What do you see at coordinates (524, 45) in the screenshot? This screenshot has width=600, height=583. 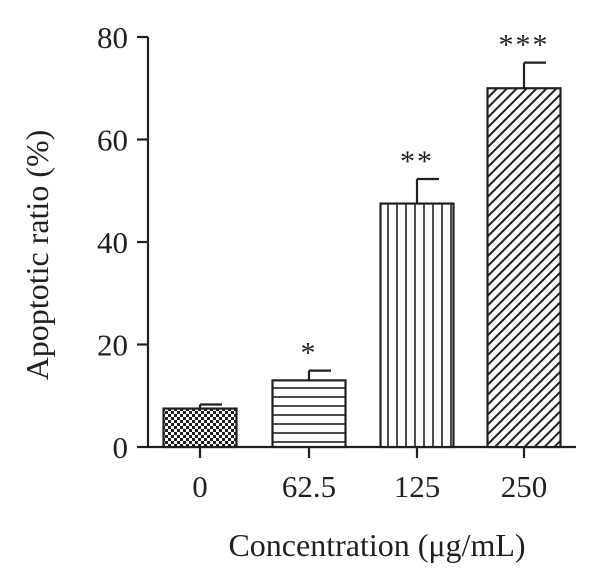 I see `significance-label: ***` at bounding box center [524, 45].